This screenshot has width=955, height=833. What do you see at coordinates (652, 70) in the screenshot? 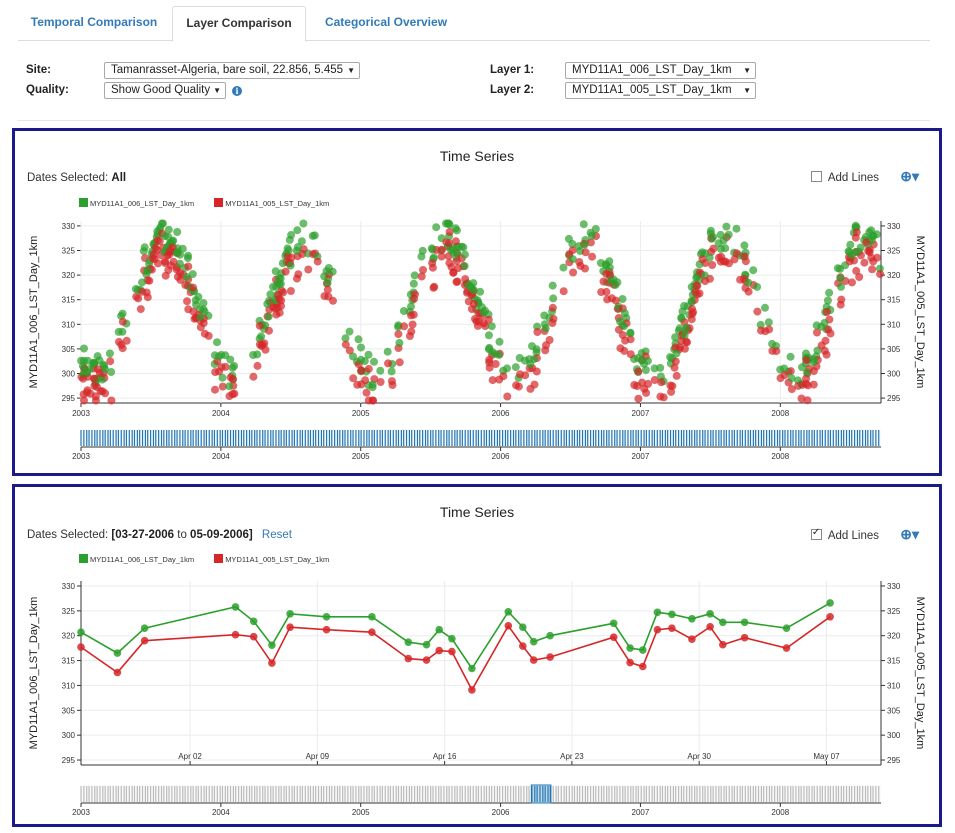
I see `layer1-select-value: MYD11A1_006_LST_Day_1km` at bounding box center [652, 70].